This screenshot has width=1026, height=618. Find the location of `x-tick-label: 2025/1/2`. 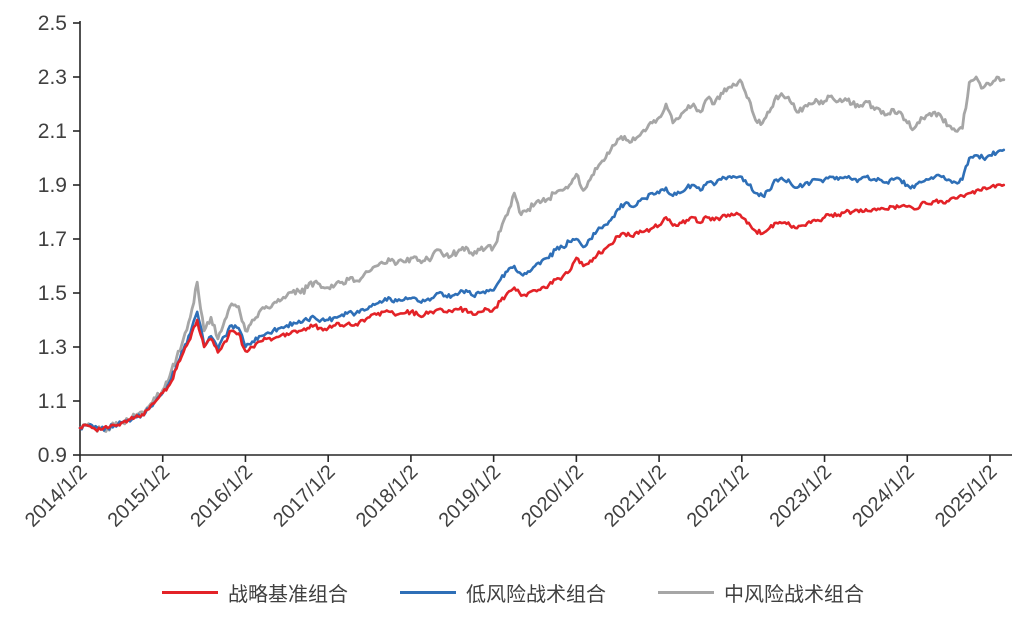

x-tick-label: 2025/1/2 is located at coordinates (966, 496).